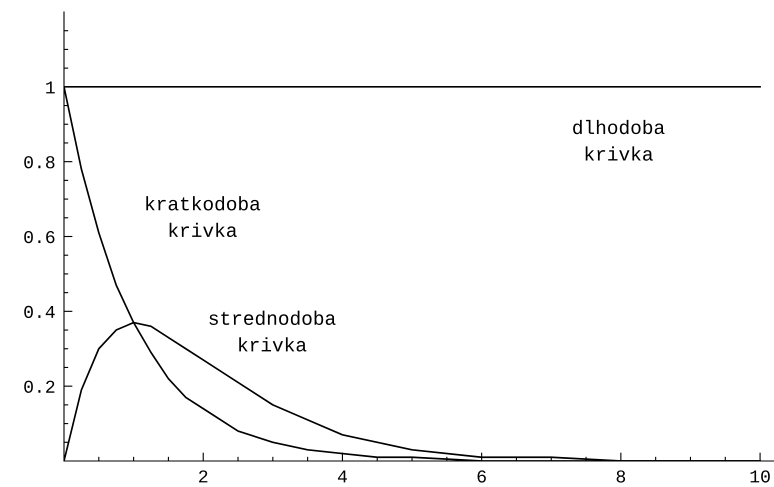 The width and height of the screenshot is (774, 487). What do you see at coordinates (39, 312) in the screenshot?
I see `y-tick-label: 0.4` at bounding box center [39, 312].